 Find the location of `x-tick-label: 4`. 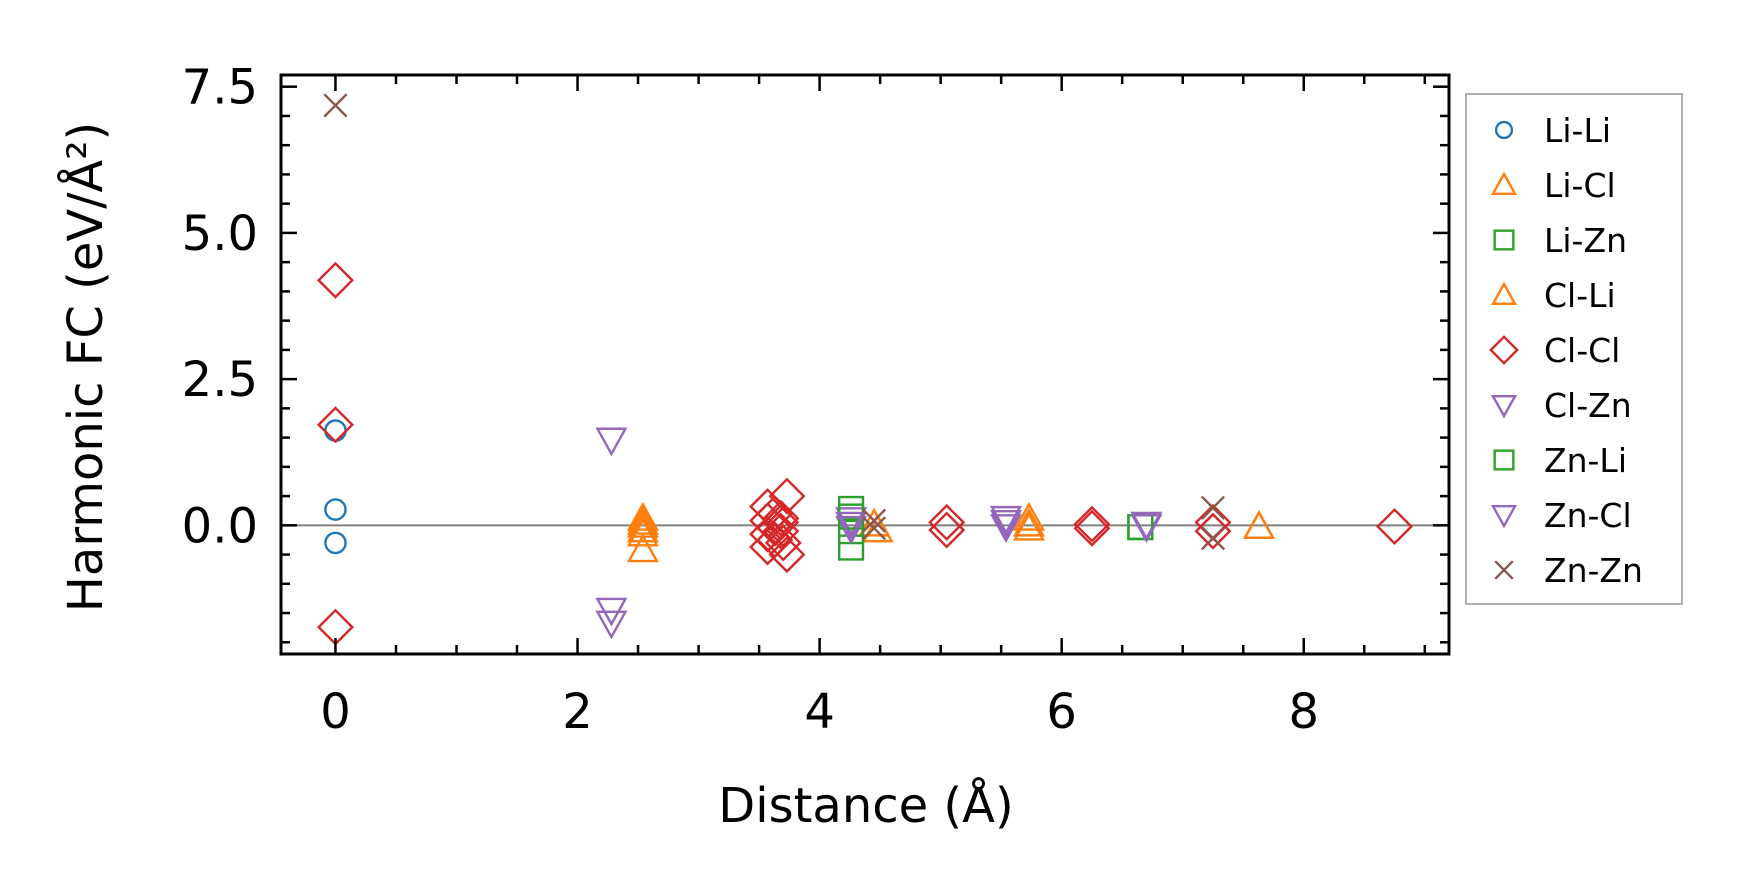

x-tick-label: 4 is located at coordinates (819, 712).